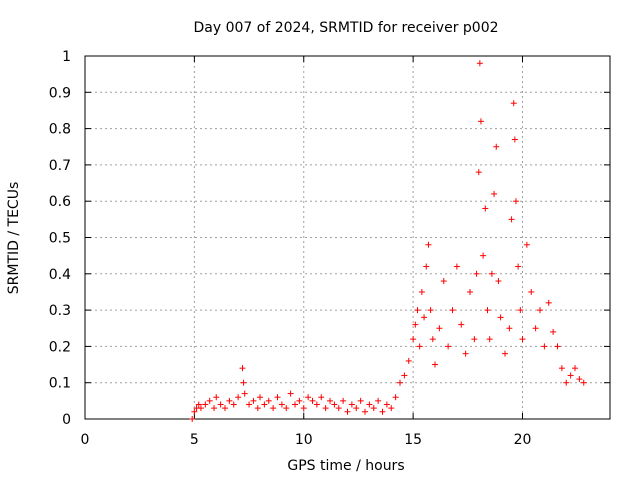  Describe the element at coordinates (66, 420) in the screenshot. I see `y-tick-label: 0` at that location.